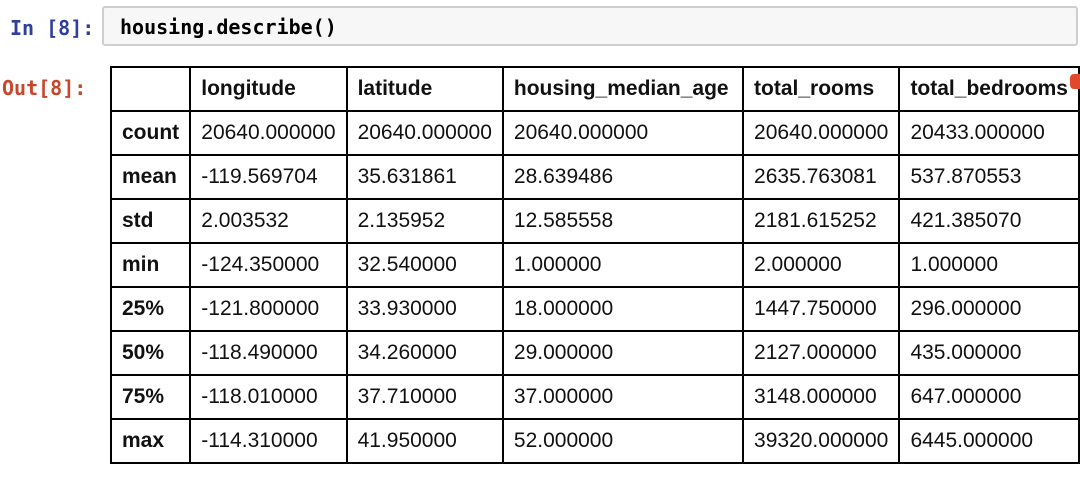  Describe the element at coordinates (150, 133) in the screenshot. I see `row-label: count` at that location.